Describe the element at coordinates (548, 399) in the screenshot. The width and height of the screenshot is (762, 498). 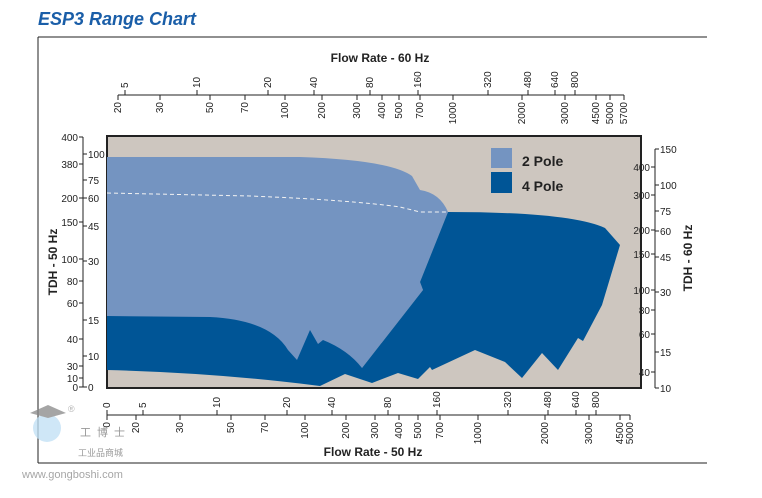
I see `bottom-axis-upper-label: 480` at that location.